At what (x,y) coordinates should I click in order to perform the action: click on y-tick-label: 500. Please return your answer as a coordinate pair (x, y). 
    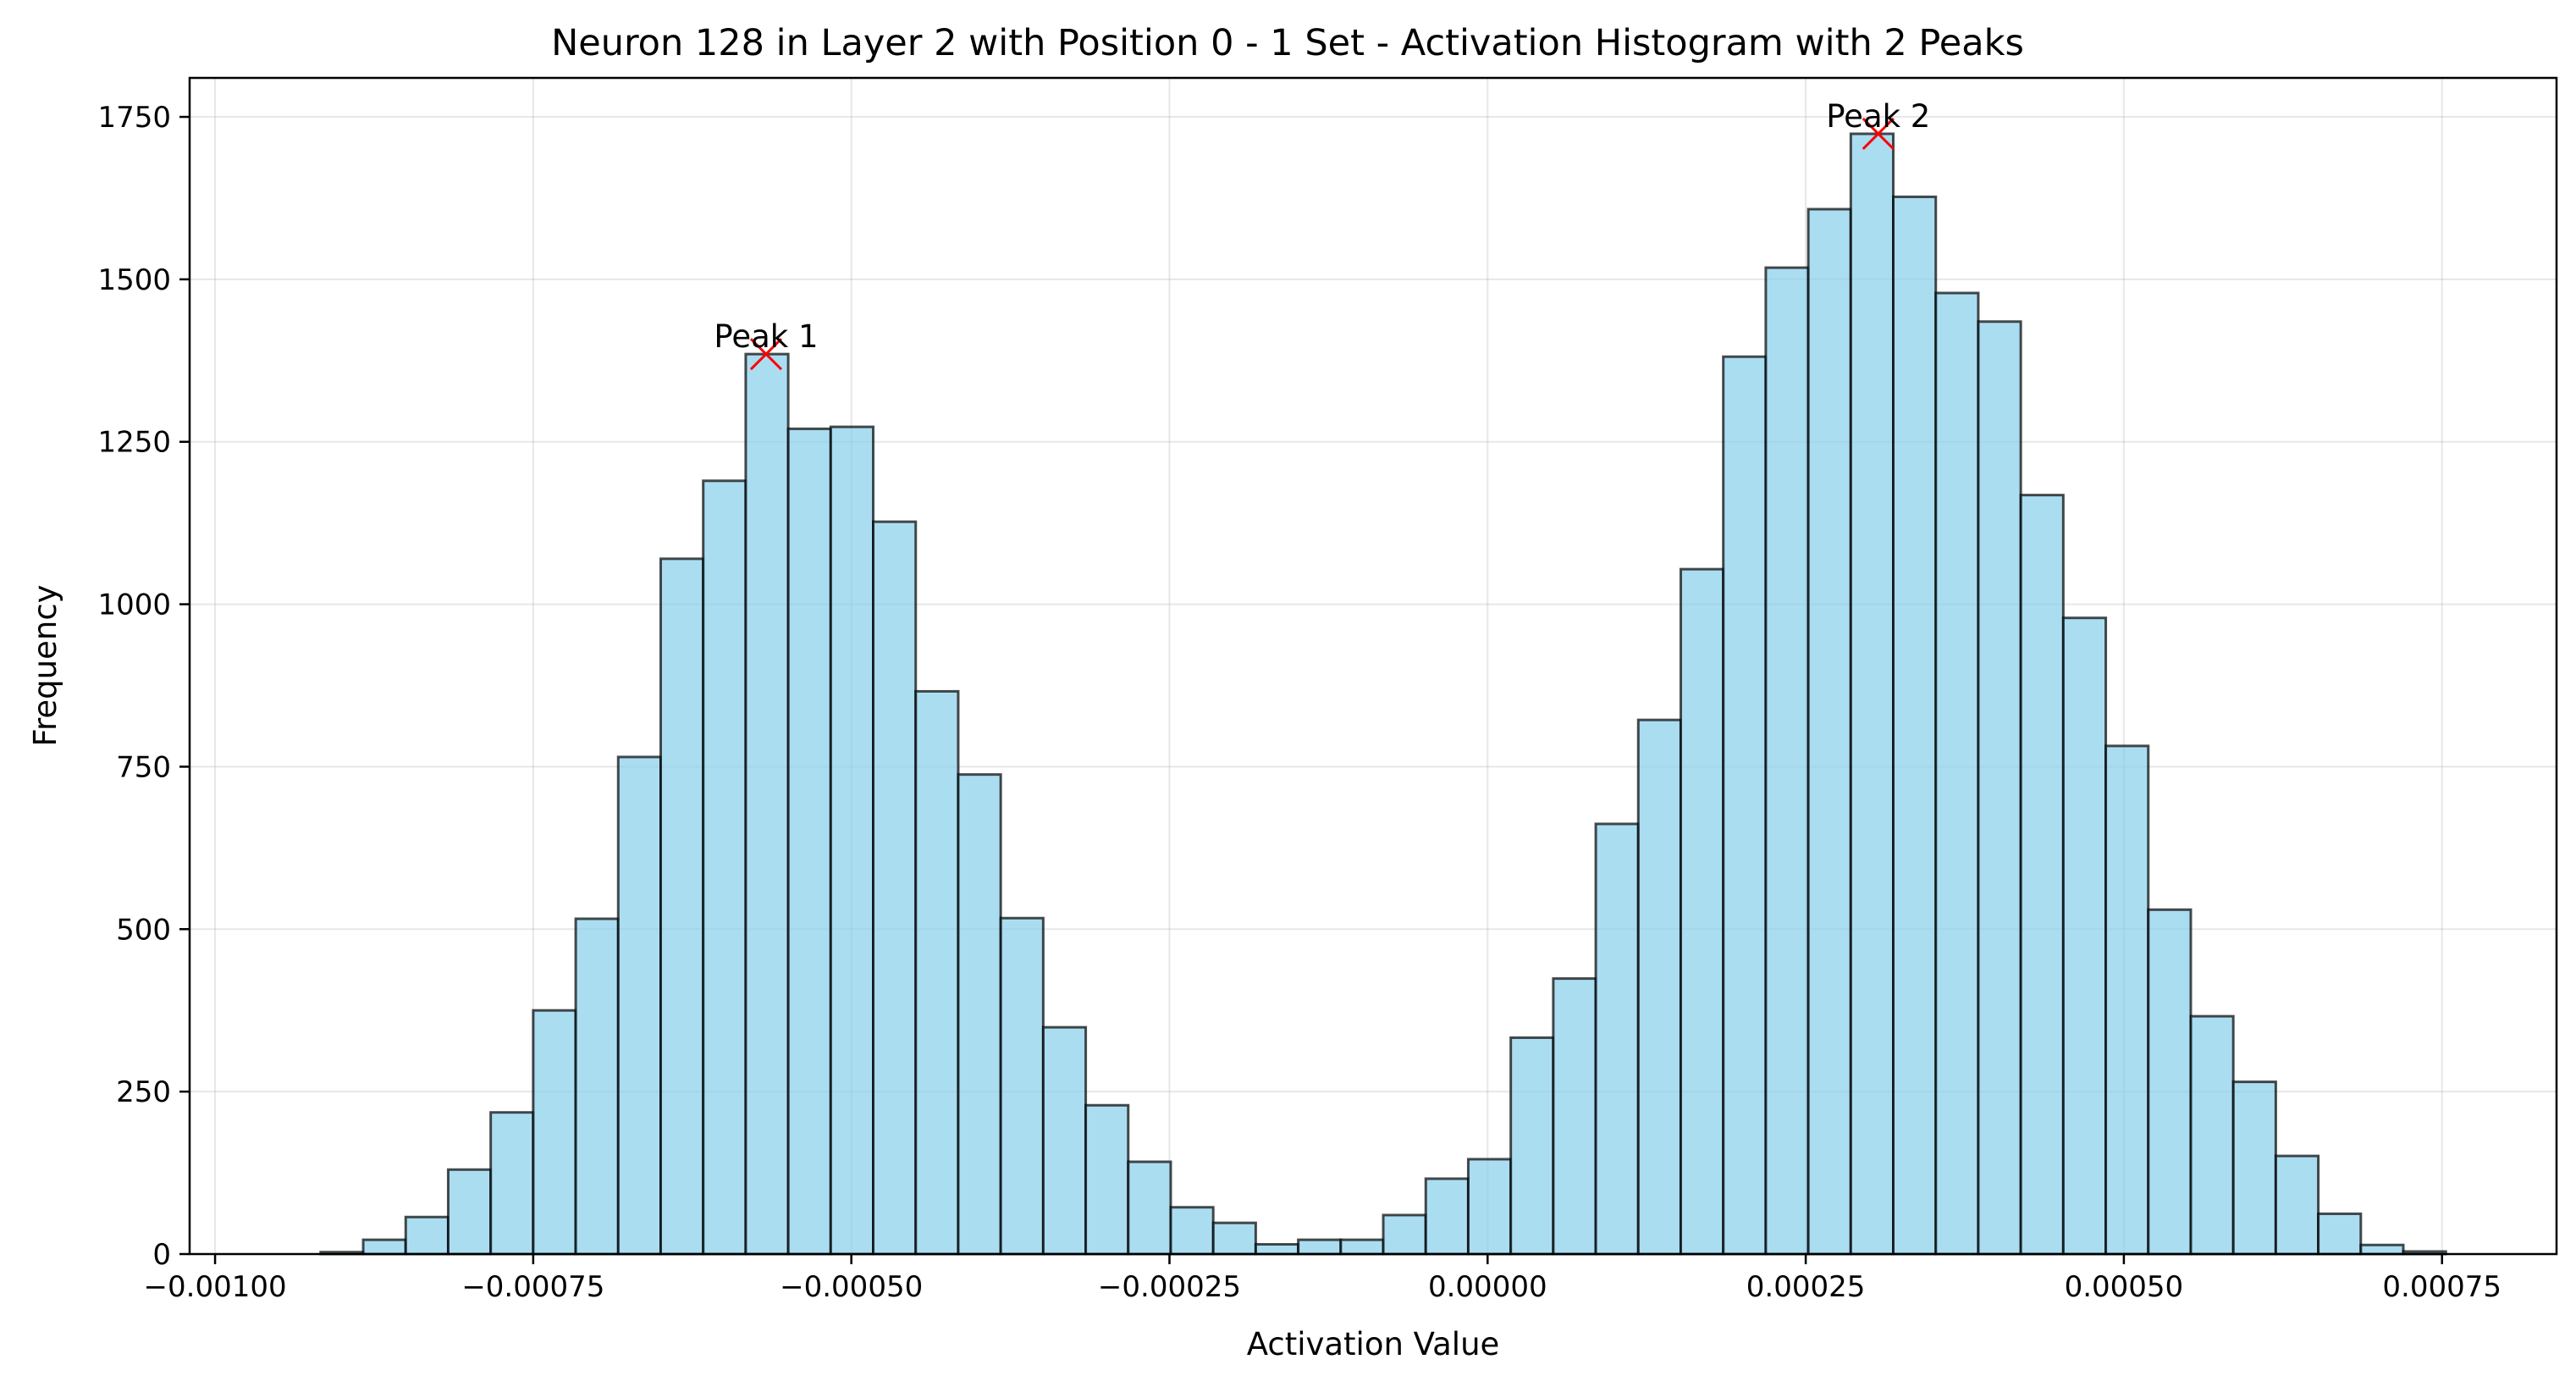
    Looking at the image, I should click on (144, 930).